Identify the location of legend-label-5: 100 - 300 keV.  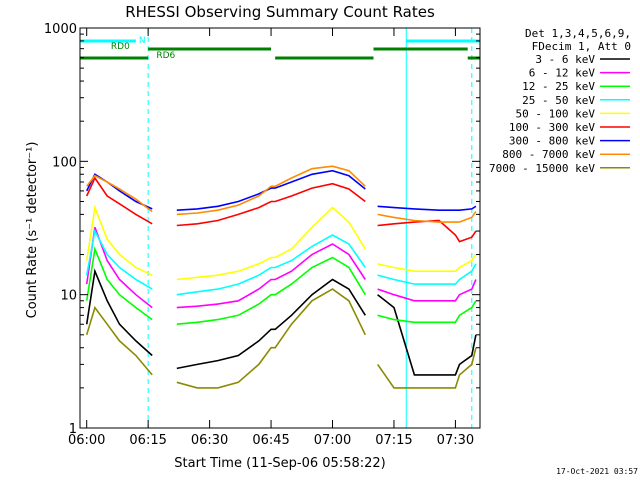
(552, 127).